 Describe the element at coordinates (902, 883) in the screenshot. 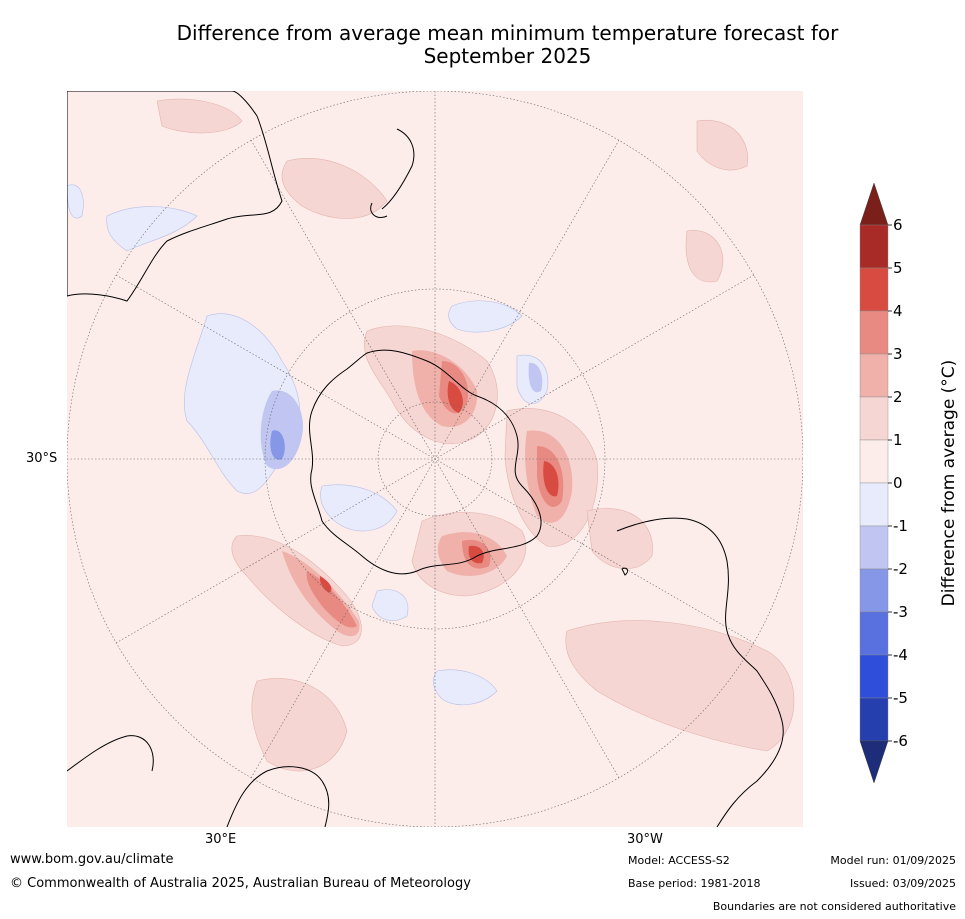

I see `footer-issued: Issued: 03/09/2025` at that location.